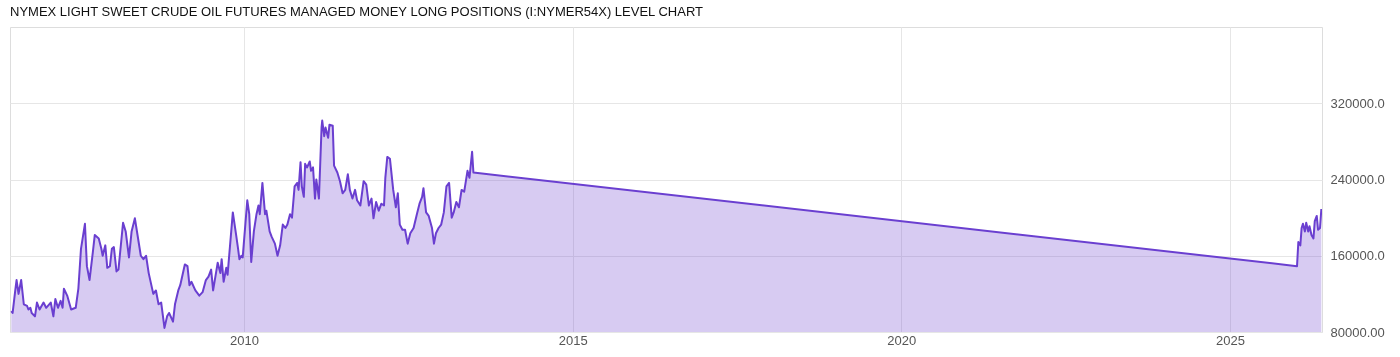  Describe the element at coordinates (1357, 179) in the screenshot. I see `y-tick-label: 240000.0` at that location.